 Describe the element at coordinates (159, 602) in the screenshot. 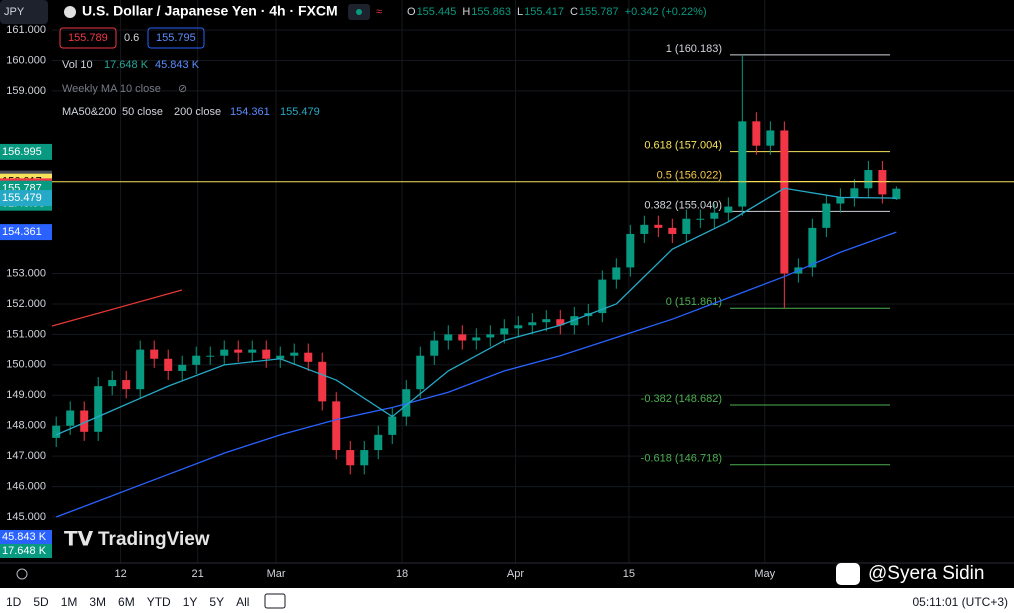

I see `range-button: YTD` at that location.